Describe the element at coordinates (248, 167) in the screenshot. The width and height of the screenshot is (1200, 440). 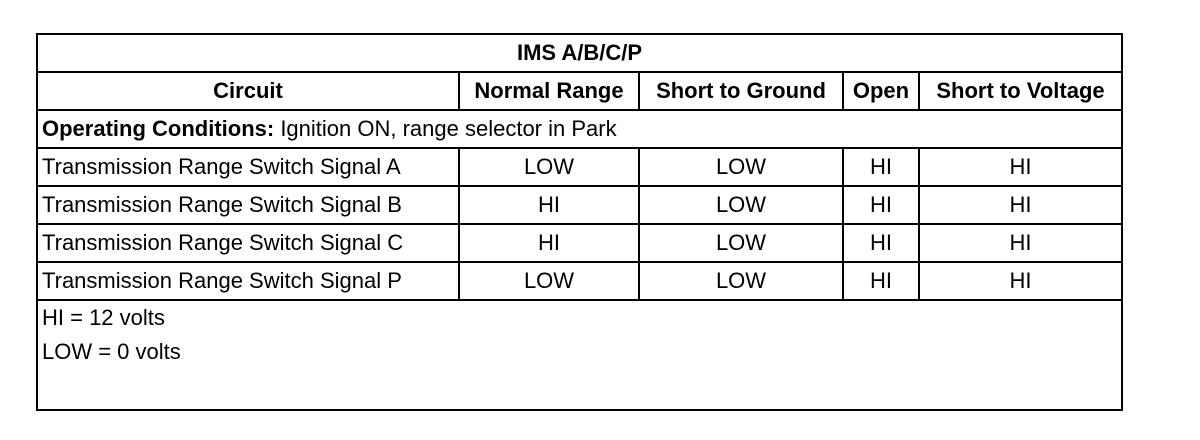
I see `circuit-cell: Transmission Range Switch Signal A` at that location.